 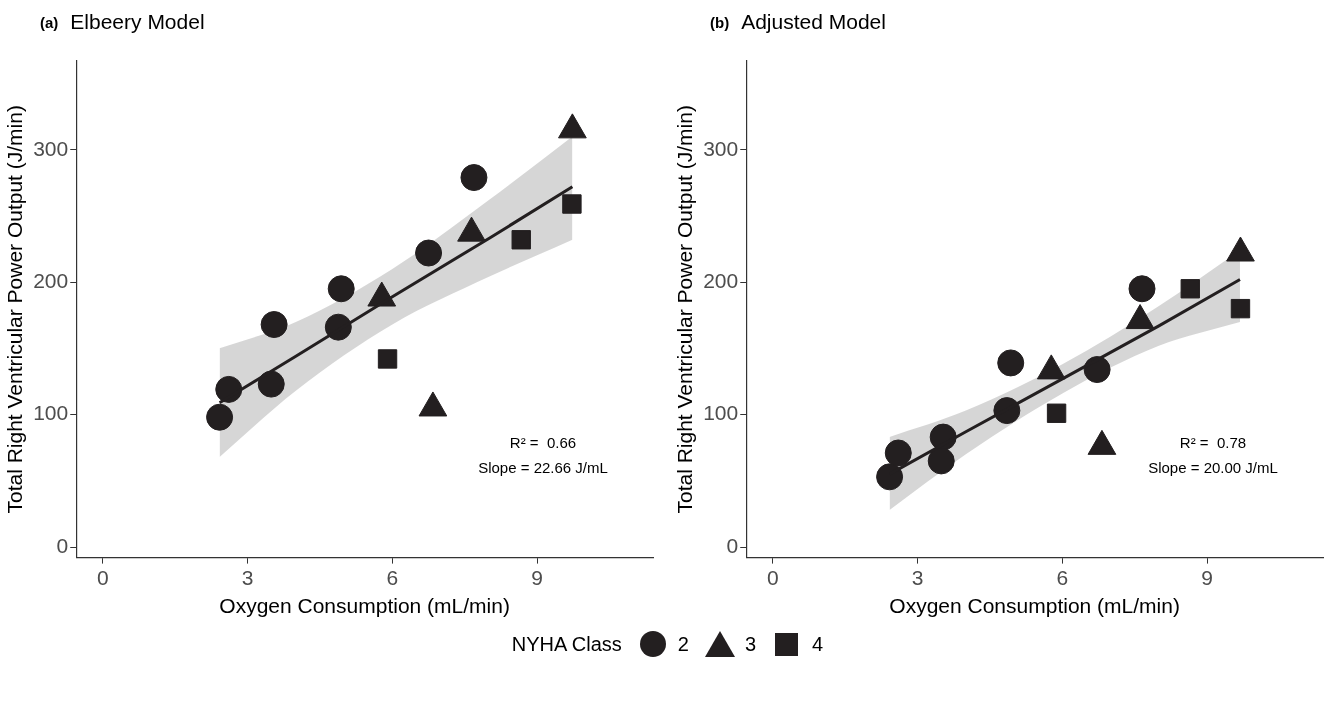 I want to click on legend-label: 3, so click(x=750, y=644).